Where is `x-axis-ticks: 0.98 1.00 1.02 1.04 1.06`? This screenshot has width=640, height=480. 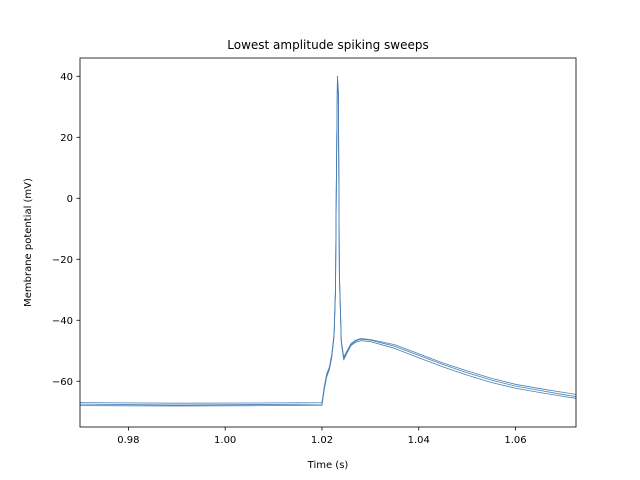
x-axis-ticks: 0.98 1.00 1.02 1.04 1.06 is located at coordinates (322, 436).